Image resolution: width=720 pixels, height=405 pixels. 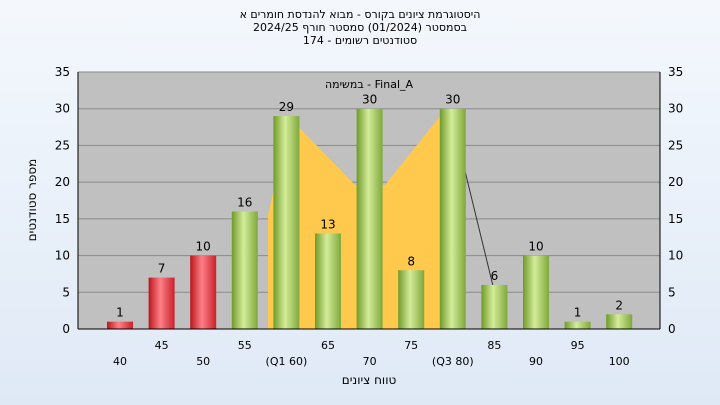 I want to click on title-line: סטודנטים רשומים - 174, so click(x=360, y=40).